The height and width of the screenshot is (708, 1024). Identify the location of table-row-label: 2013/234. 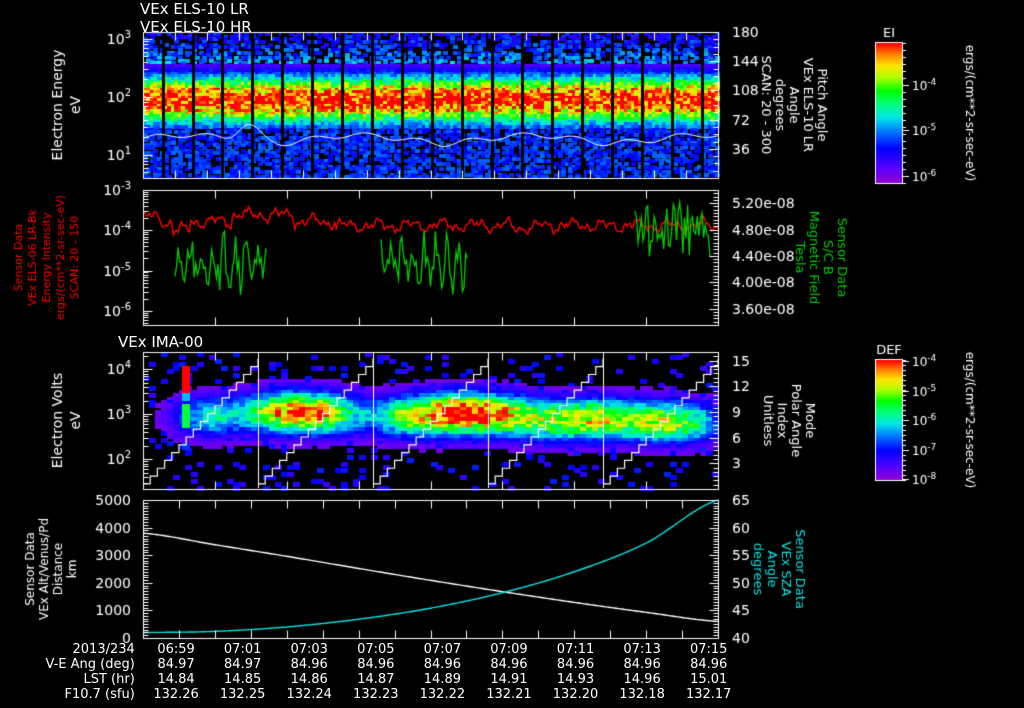
(103, 649).